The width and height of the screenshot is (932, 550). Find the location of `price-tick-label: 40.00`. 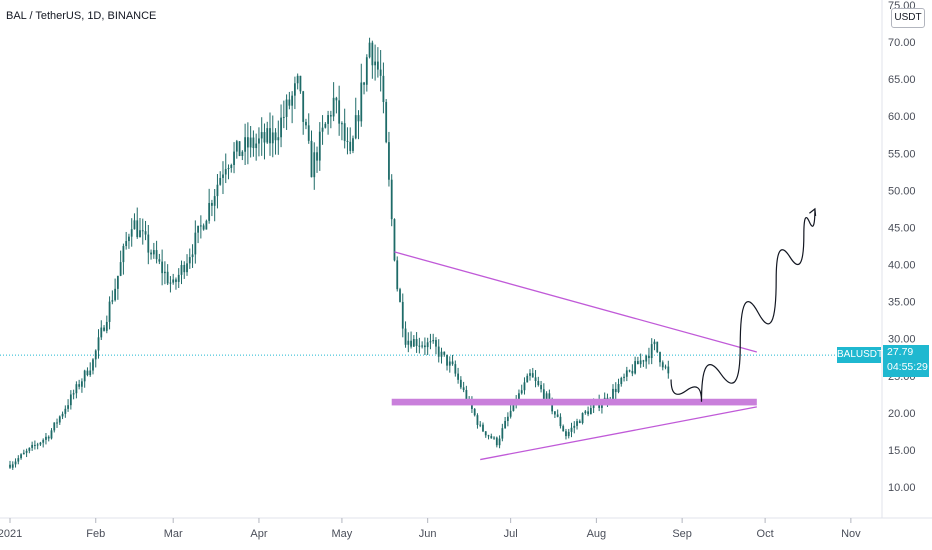

price-tick-label: 40.00 is located at coordinates (902, 266).